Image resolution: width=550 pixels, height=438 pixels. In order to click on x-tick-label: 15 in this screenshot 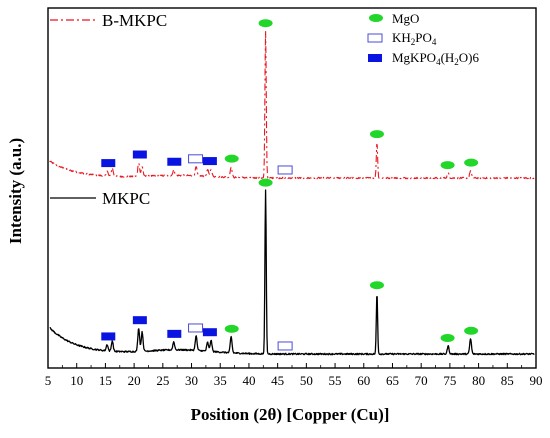, I will do `click(105, 380)`.